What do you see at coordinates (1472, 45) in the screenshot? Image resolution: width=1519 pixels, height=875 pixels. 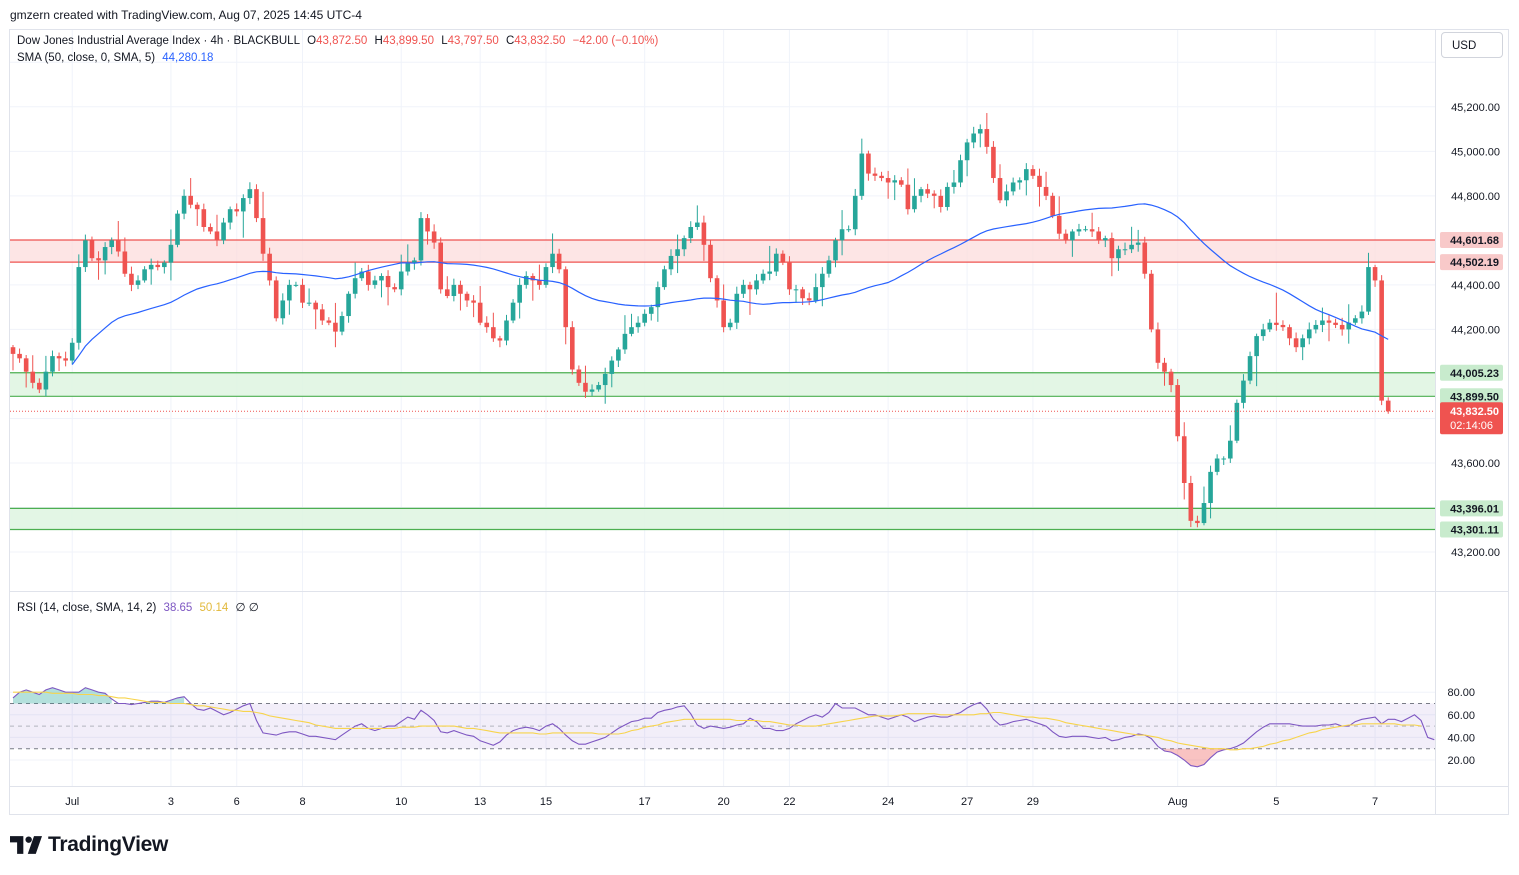 I see `currency-button: USD` at bounding box center [1472, 45].